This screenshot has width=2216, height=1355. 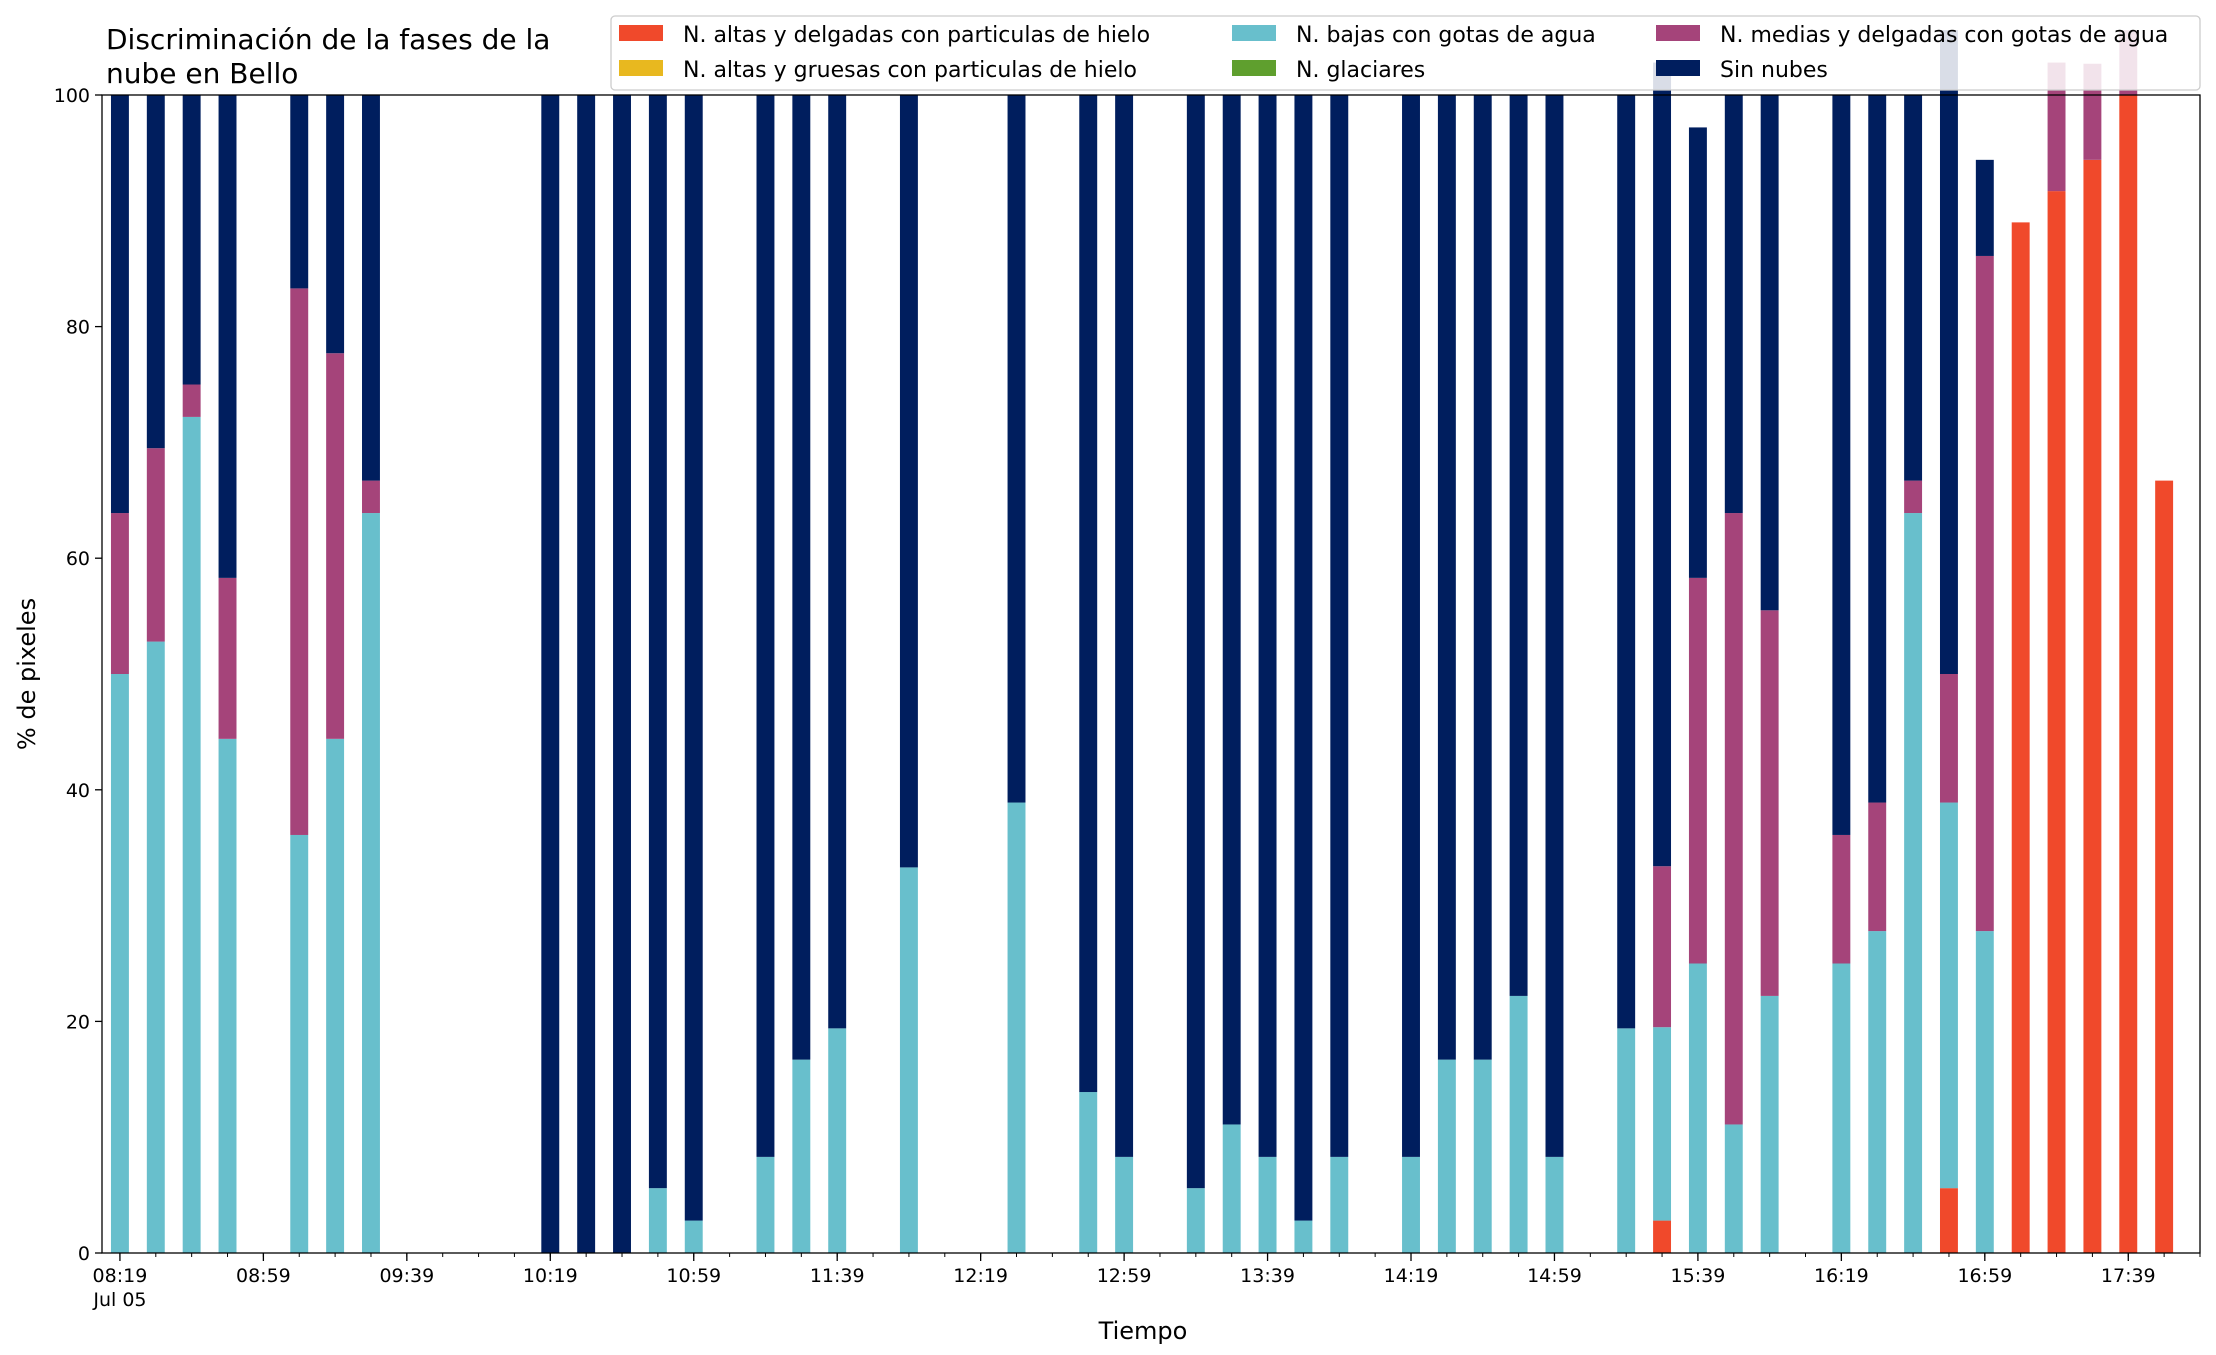 I want to click on x-tick-label: 13:39, so click(x=1267, y=1276).